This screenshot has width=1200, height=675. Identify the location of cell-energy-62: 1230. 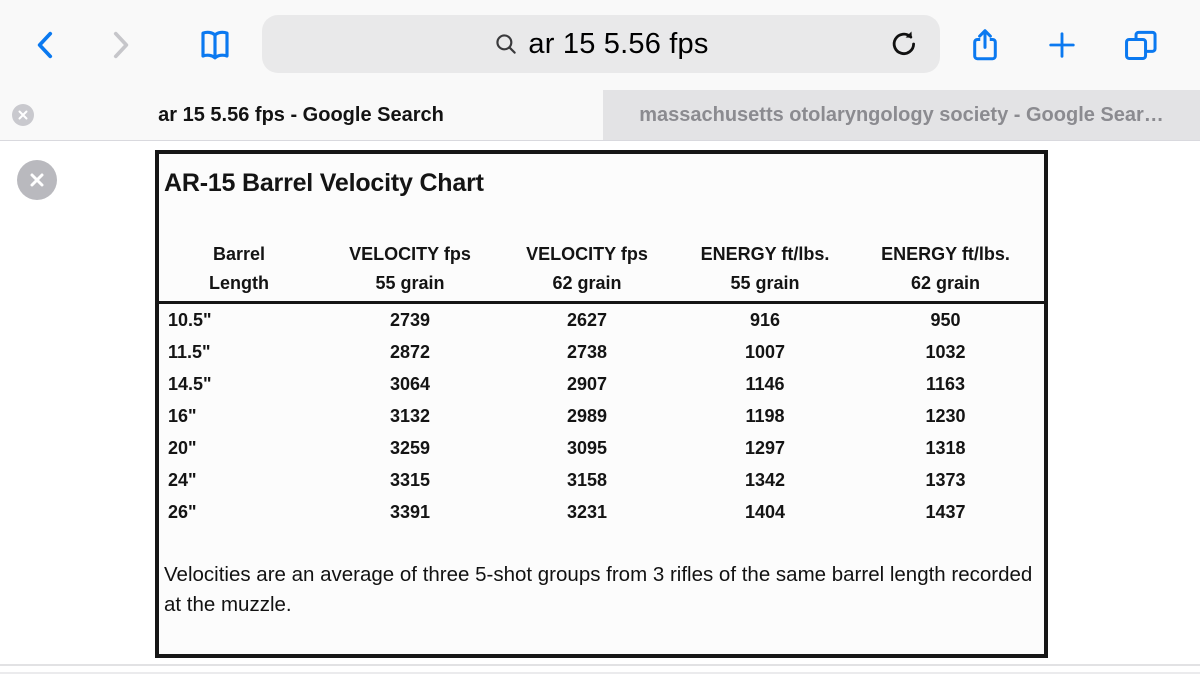
(945, 416).